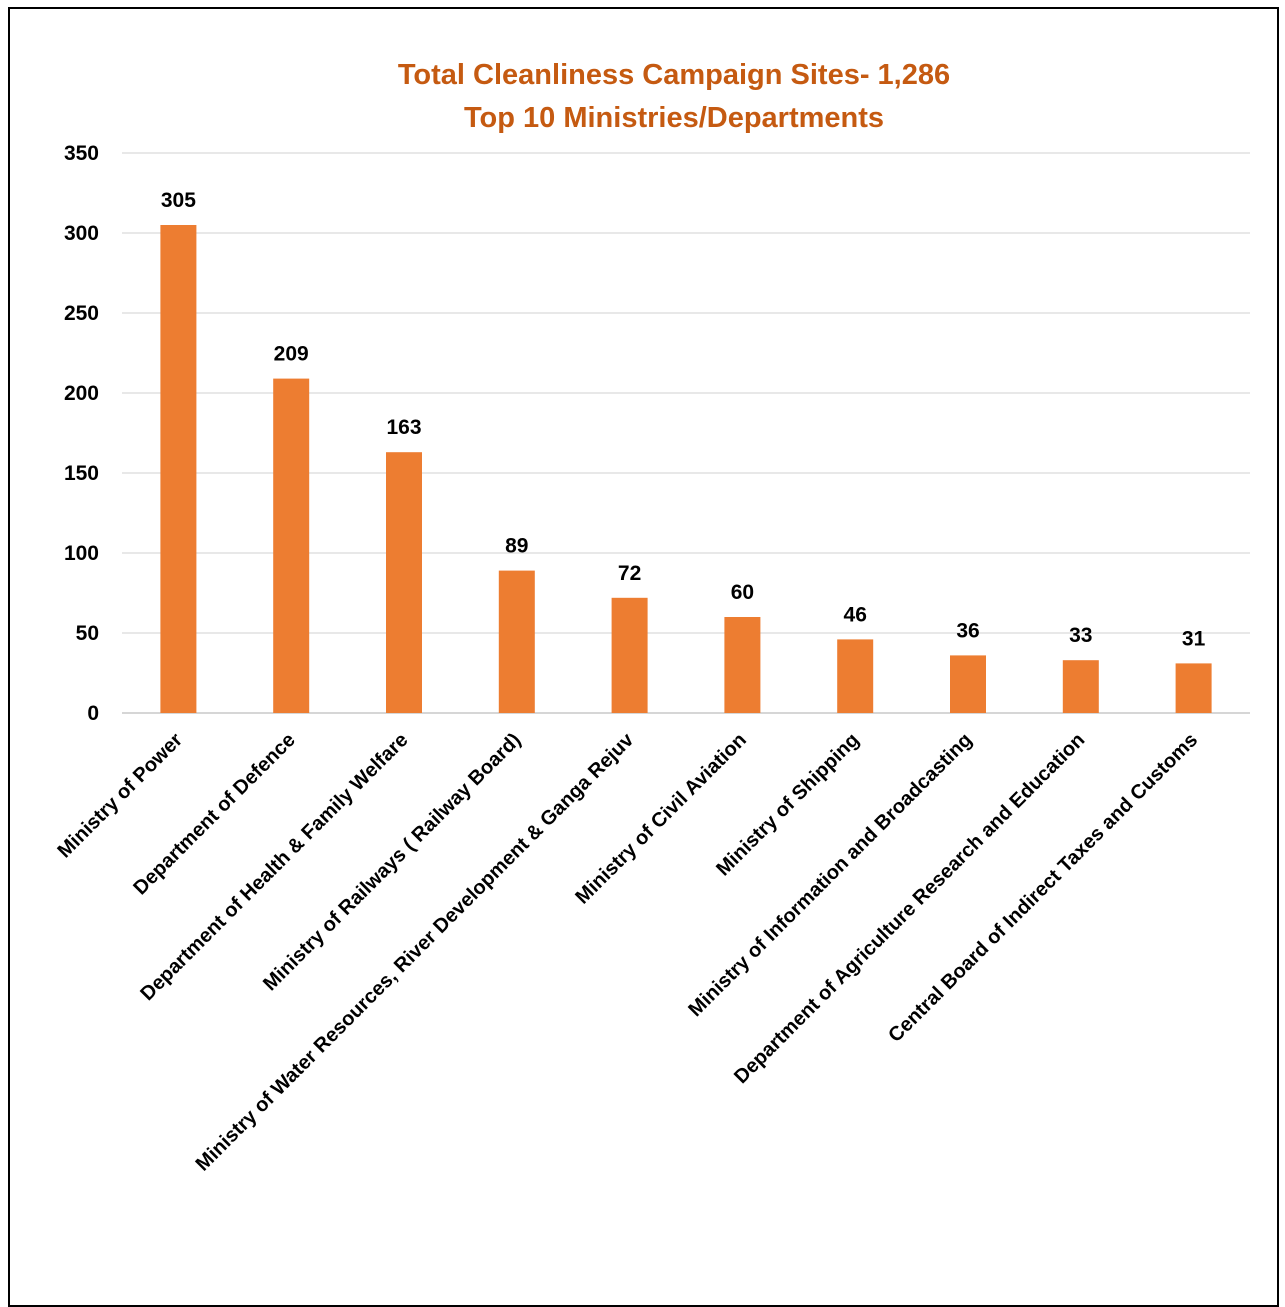 Image resolution: width=1285 pixels, height=1307 pixels. Describe the element at coordinates (1194, 638) in the screenshot. I see `data-label: 31` at that location.